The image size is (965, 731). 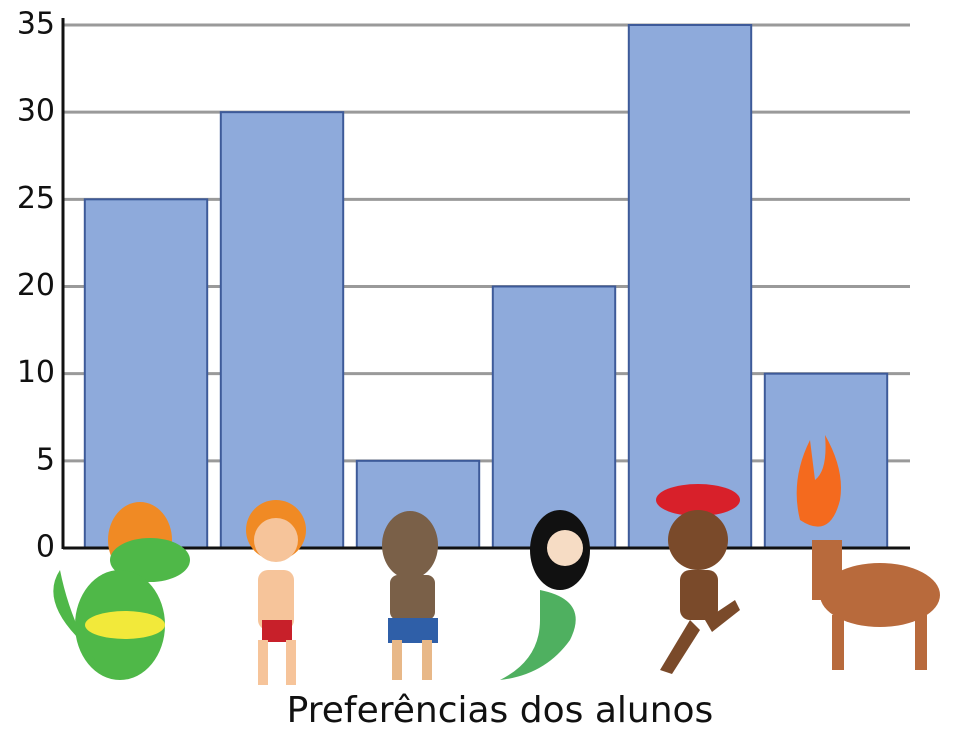 What do you see at coordinates (45, 459) in the screenshot?
I see `y-tick-label: 5` at bounding box center [45, 459].